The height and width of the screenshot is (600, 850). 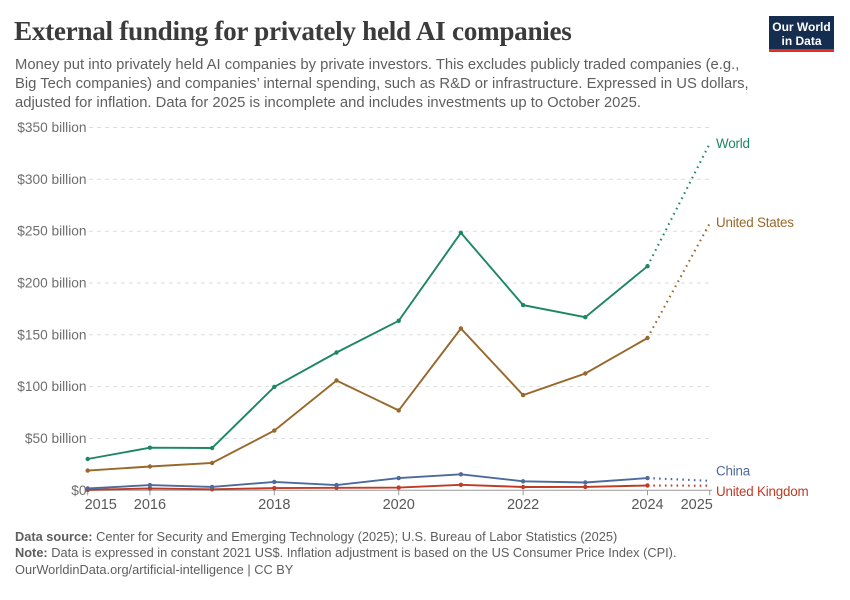 I want to click on svg-text: $200 billion, so click(x=51, y=283).